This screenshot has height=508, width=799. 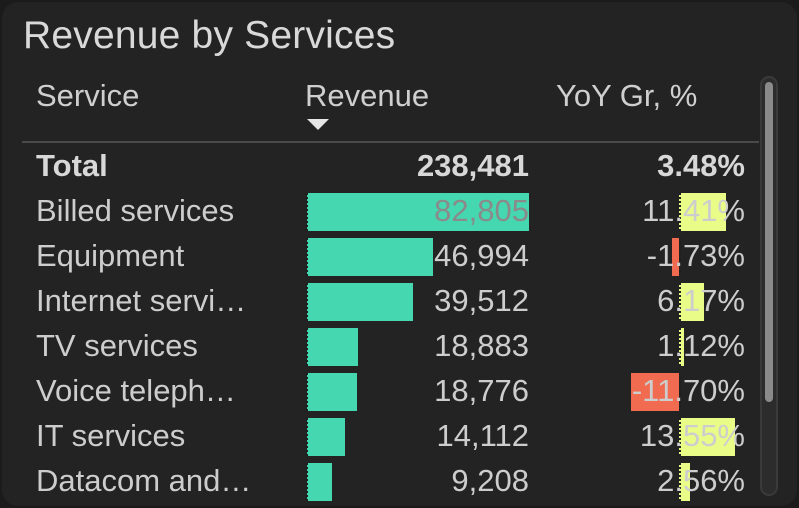 I want to click on service-revenue: 9,208, so click(x=490, y=480).